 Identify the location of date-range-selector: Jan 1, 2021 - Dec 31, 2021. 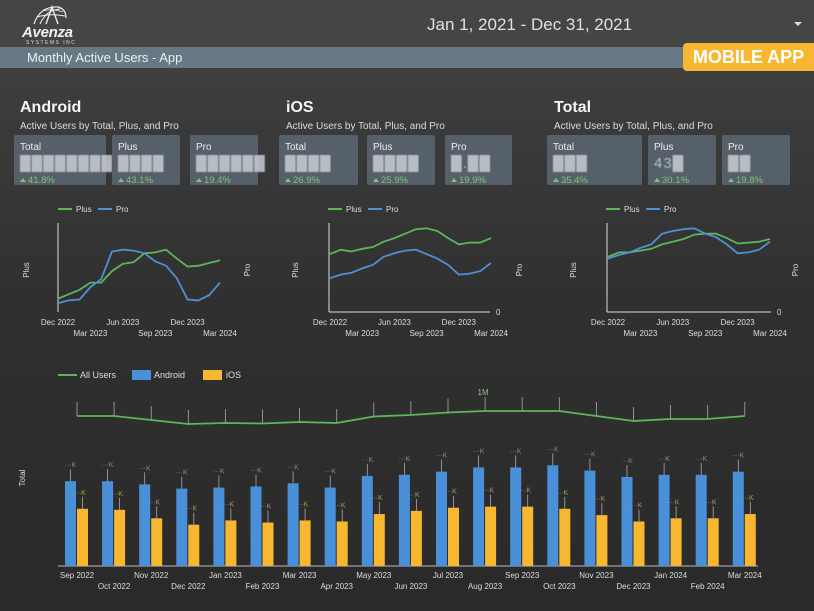
(530, 24).